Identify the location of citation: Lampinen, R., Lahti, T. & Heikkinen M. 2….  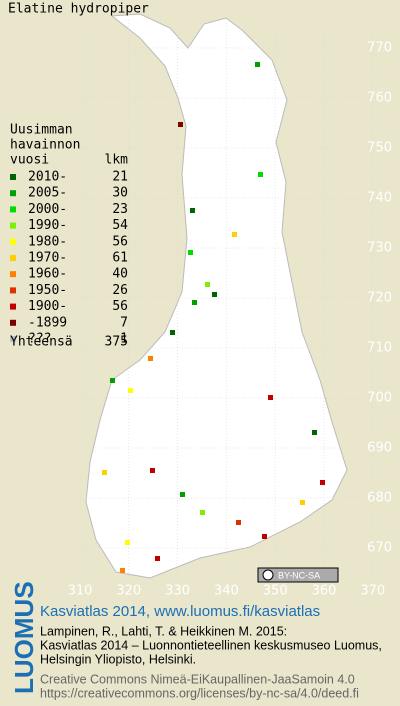
(163, 631).